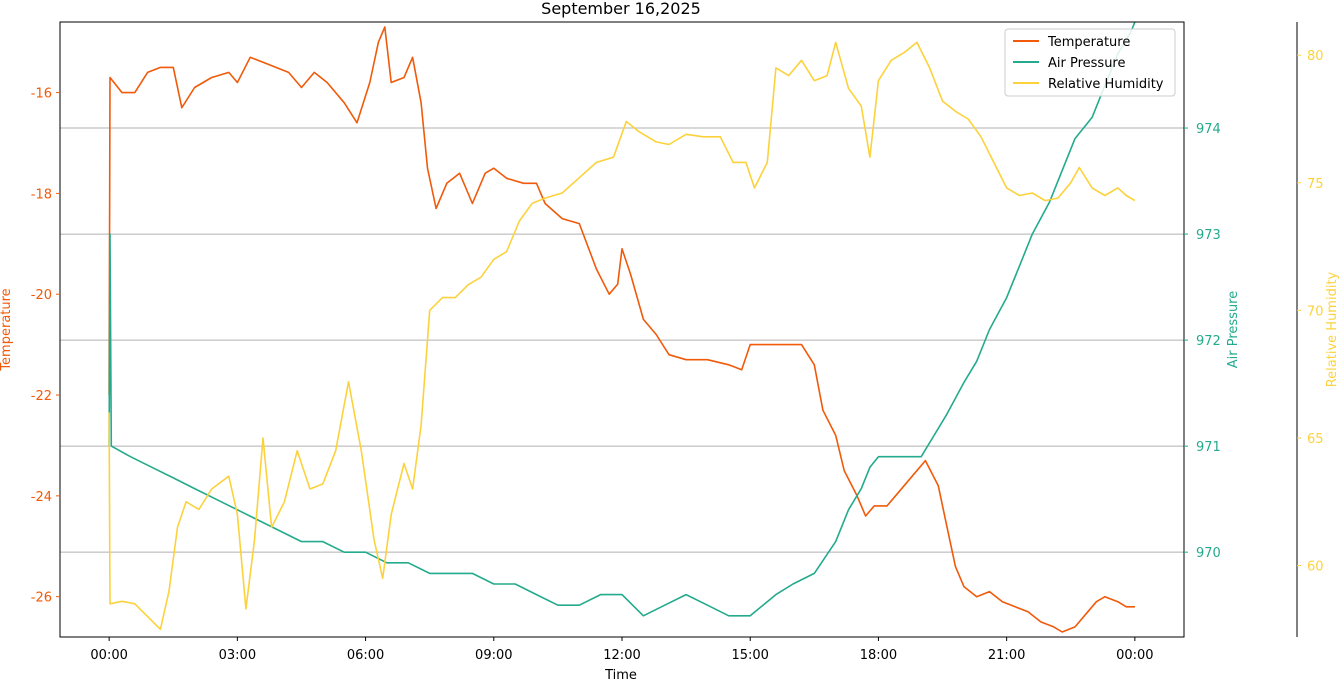 This screenshot has width=1344, height=682. What do you see at coordinates (41, 598) in the screenshot?
I see `temperature-tick-label: -26` at bounding box center [41, 598].